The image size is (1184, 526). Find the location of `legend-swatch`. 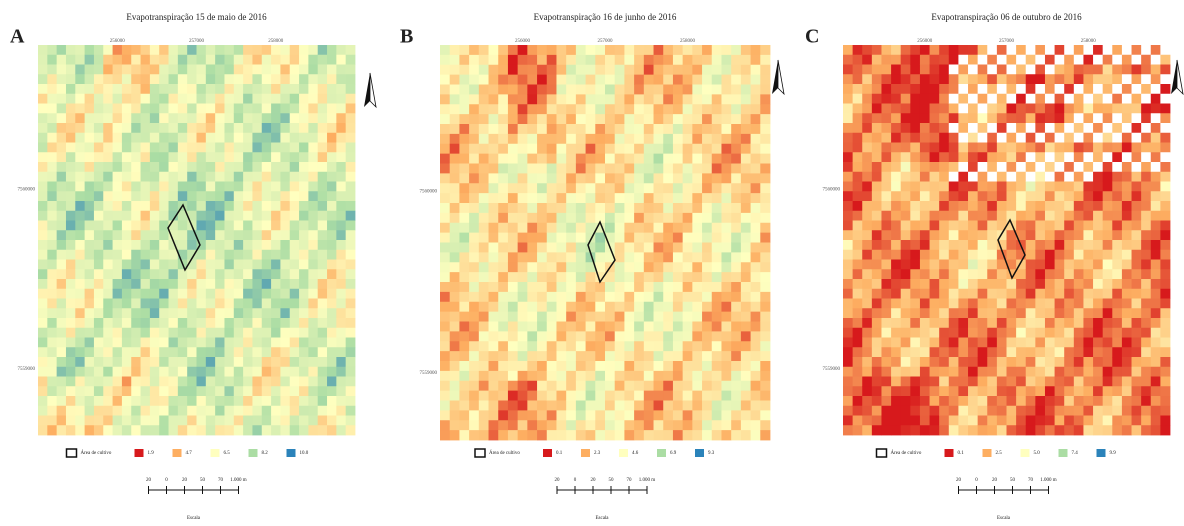

legend-swatch is located at coordinates (177, 453).